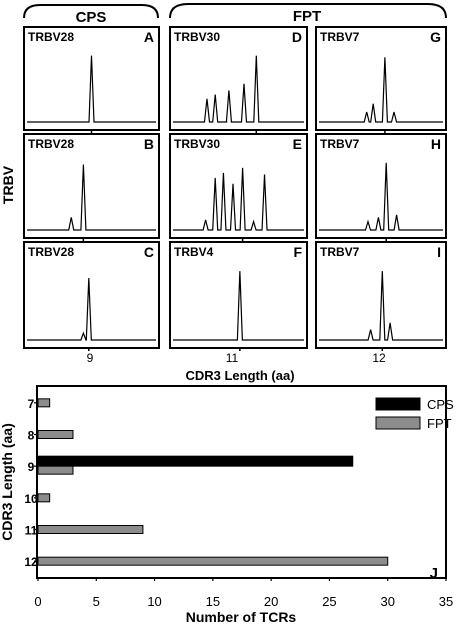 This screenshot has width=456, height=624. I want to click on panel-d: TRBV30 D, so click(238, 79).